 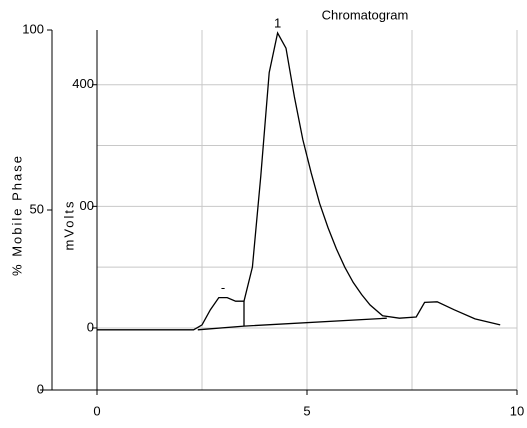 I want to click on y2-tick-label: 50, so click(x=37, y=208).